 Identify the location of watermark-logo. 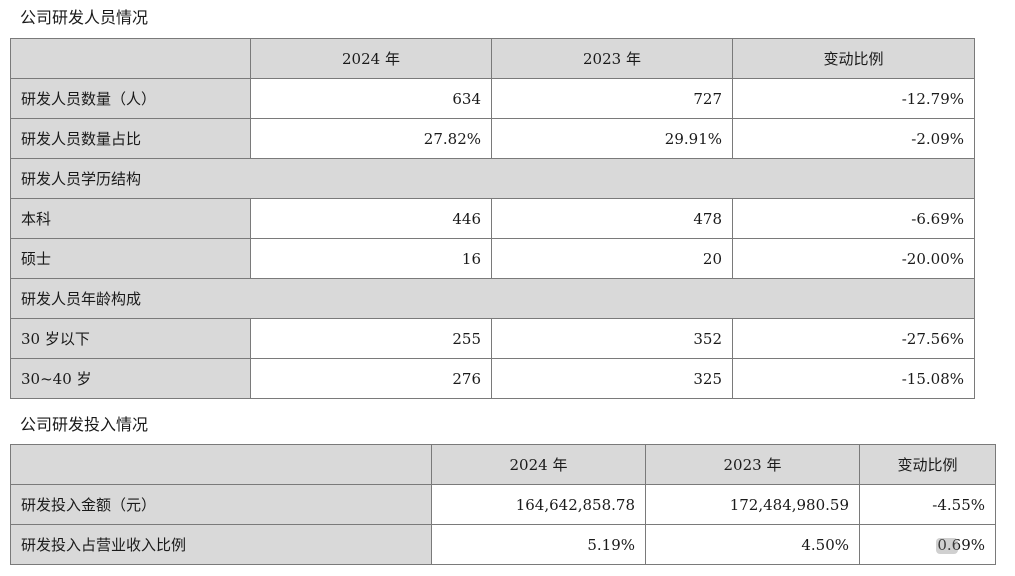
(947, 546).